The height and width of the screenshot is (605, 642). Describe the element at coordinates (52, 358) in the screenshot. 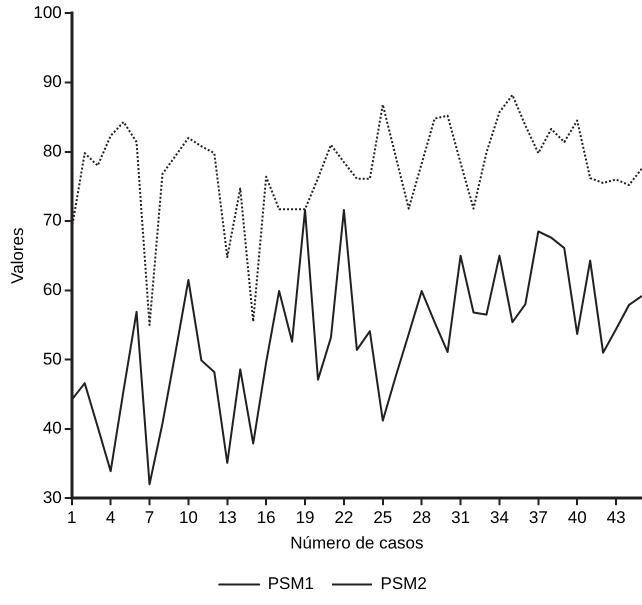

I see `y-tick-label: 50` at that location.